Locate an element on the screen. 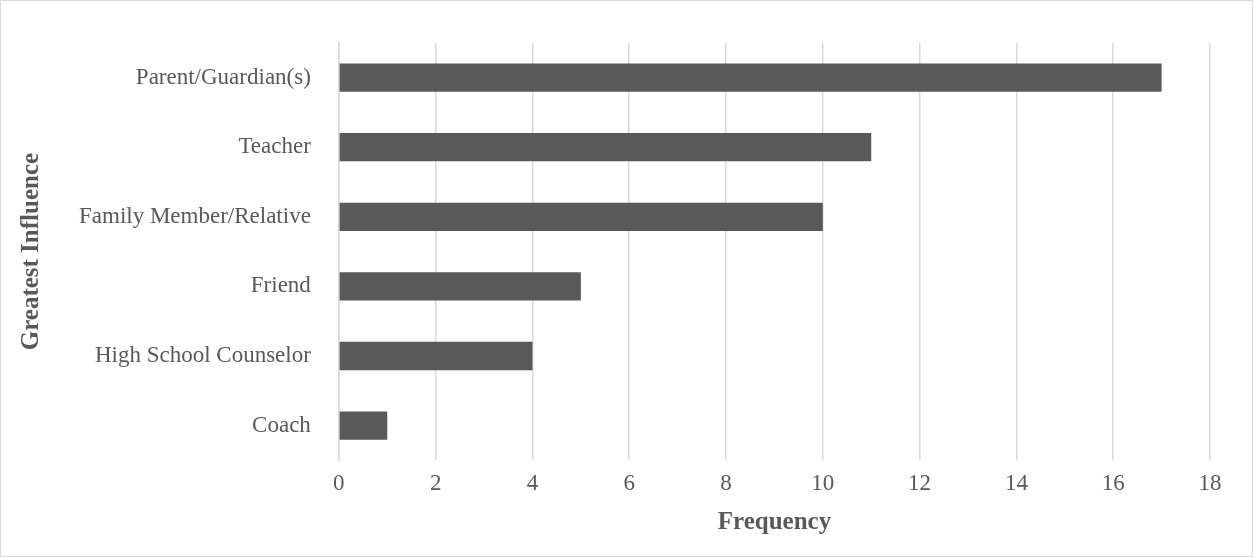 The image size is (1253, 557). x-tick-label: 10 is located at coordinates (823, 483).